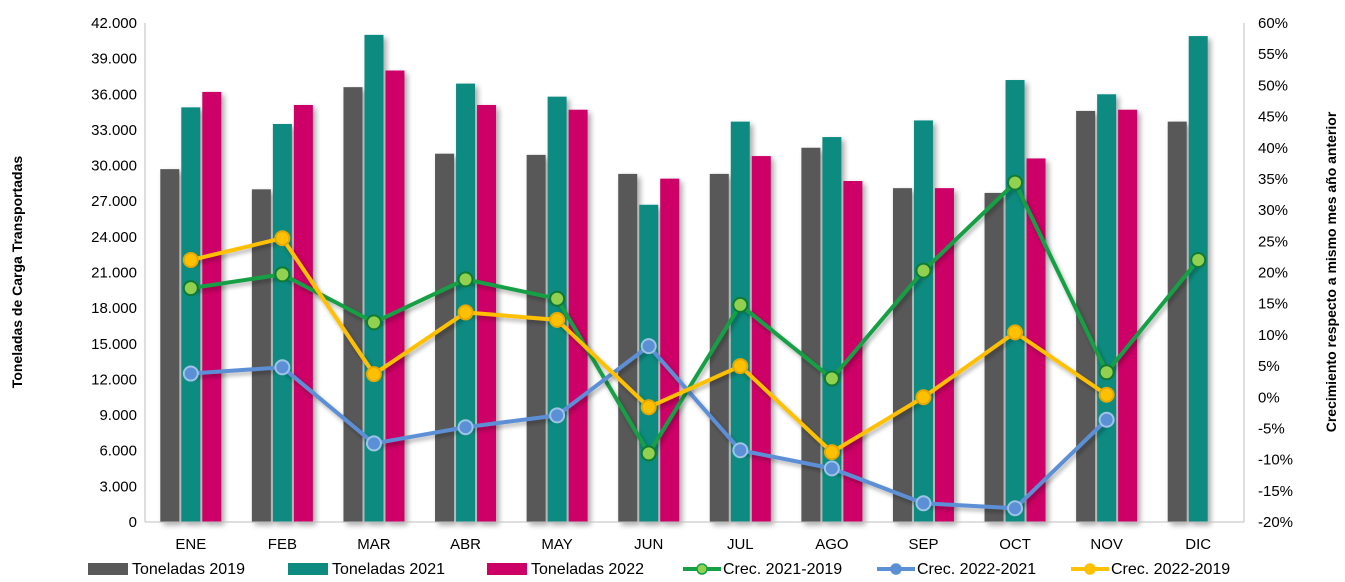 This screenshot has height=582, width=1345. I want to click on legend-item: Toneladas 2021, so click(366, 569).